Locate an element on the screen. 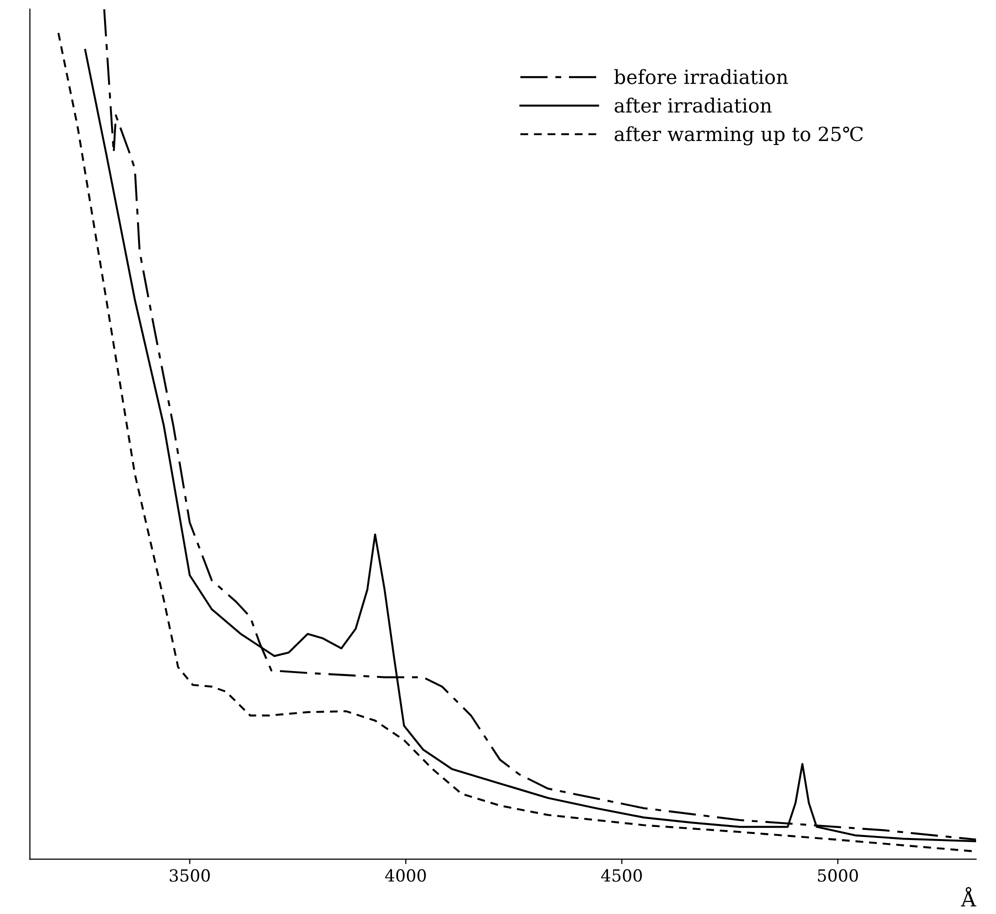 The width and height of the screenshot is (996, 914). legend-label: after irradiation is located at coordinates (693, 105).